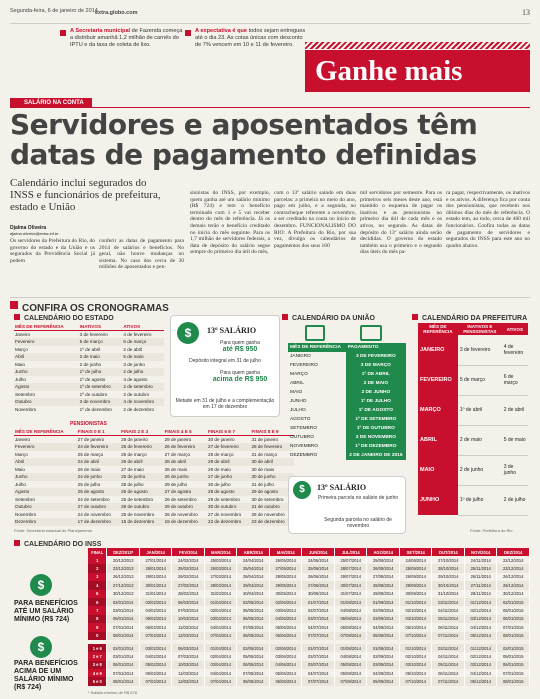 This screenshot has width=540, height=699. Describe the element at coordinates (417, 71) in the screenshot. I see `section-brand: Ganhe mais` at that location.